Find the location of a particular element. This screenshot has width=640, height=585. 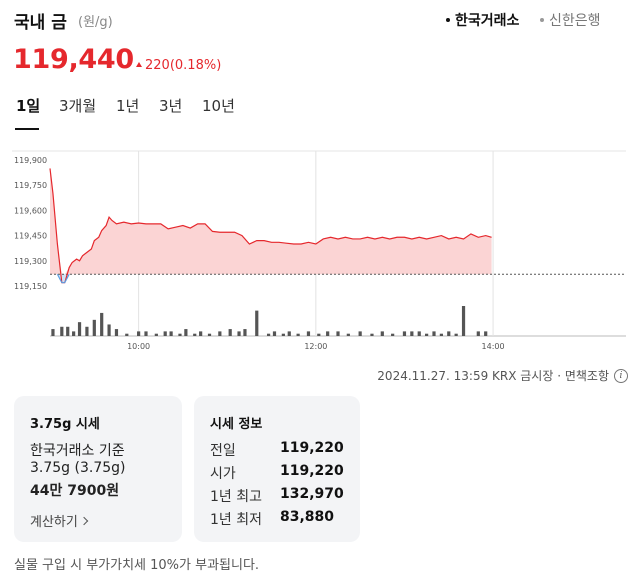

timestamp: 2024.11.27. 13:59 KRX 금시장 · 면책조항 is located at coordinates (493, 376).